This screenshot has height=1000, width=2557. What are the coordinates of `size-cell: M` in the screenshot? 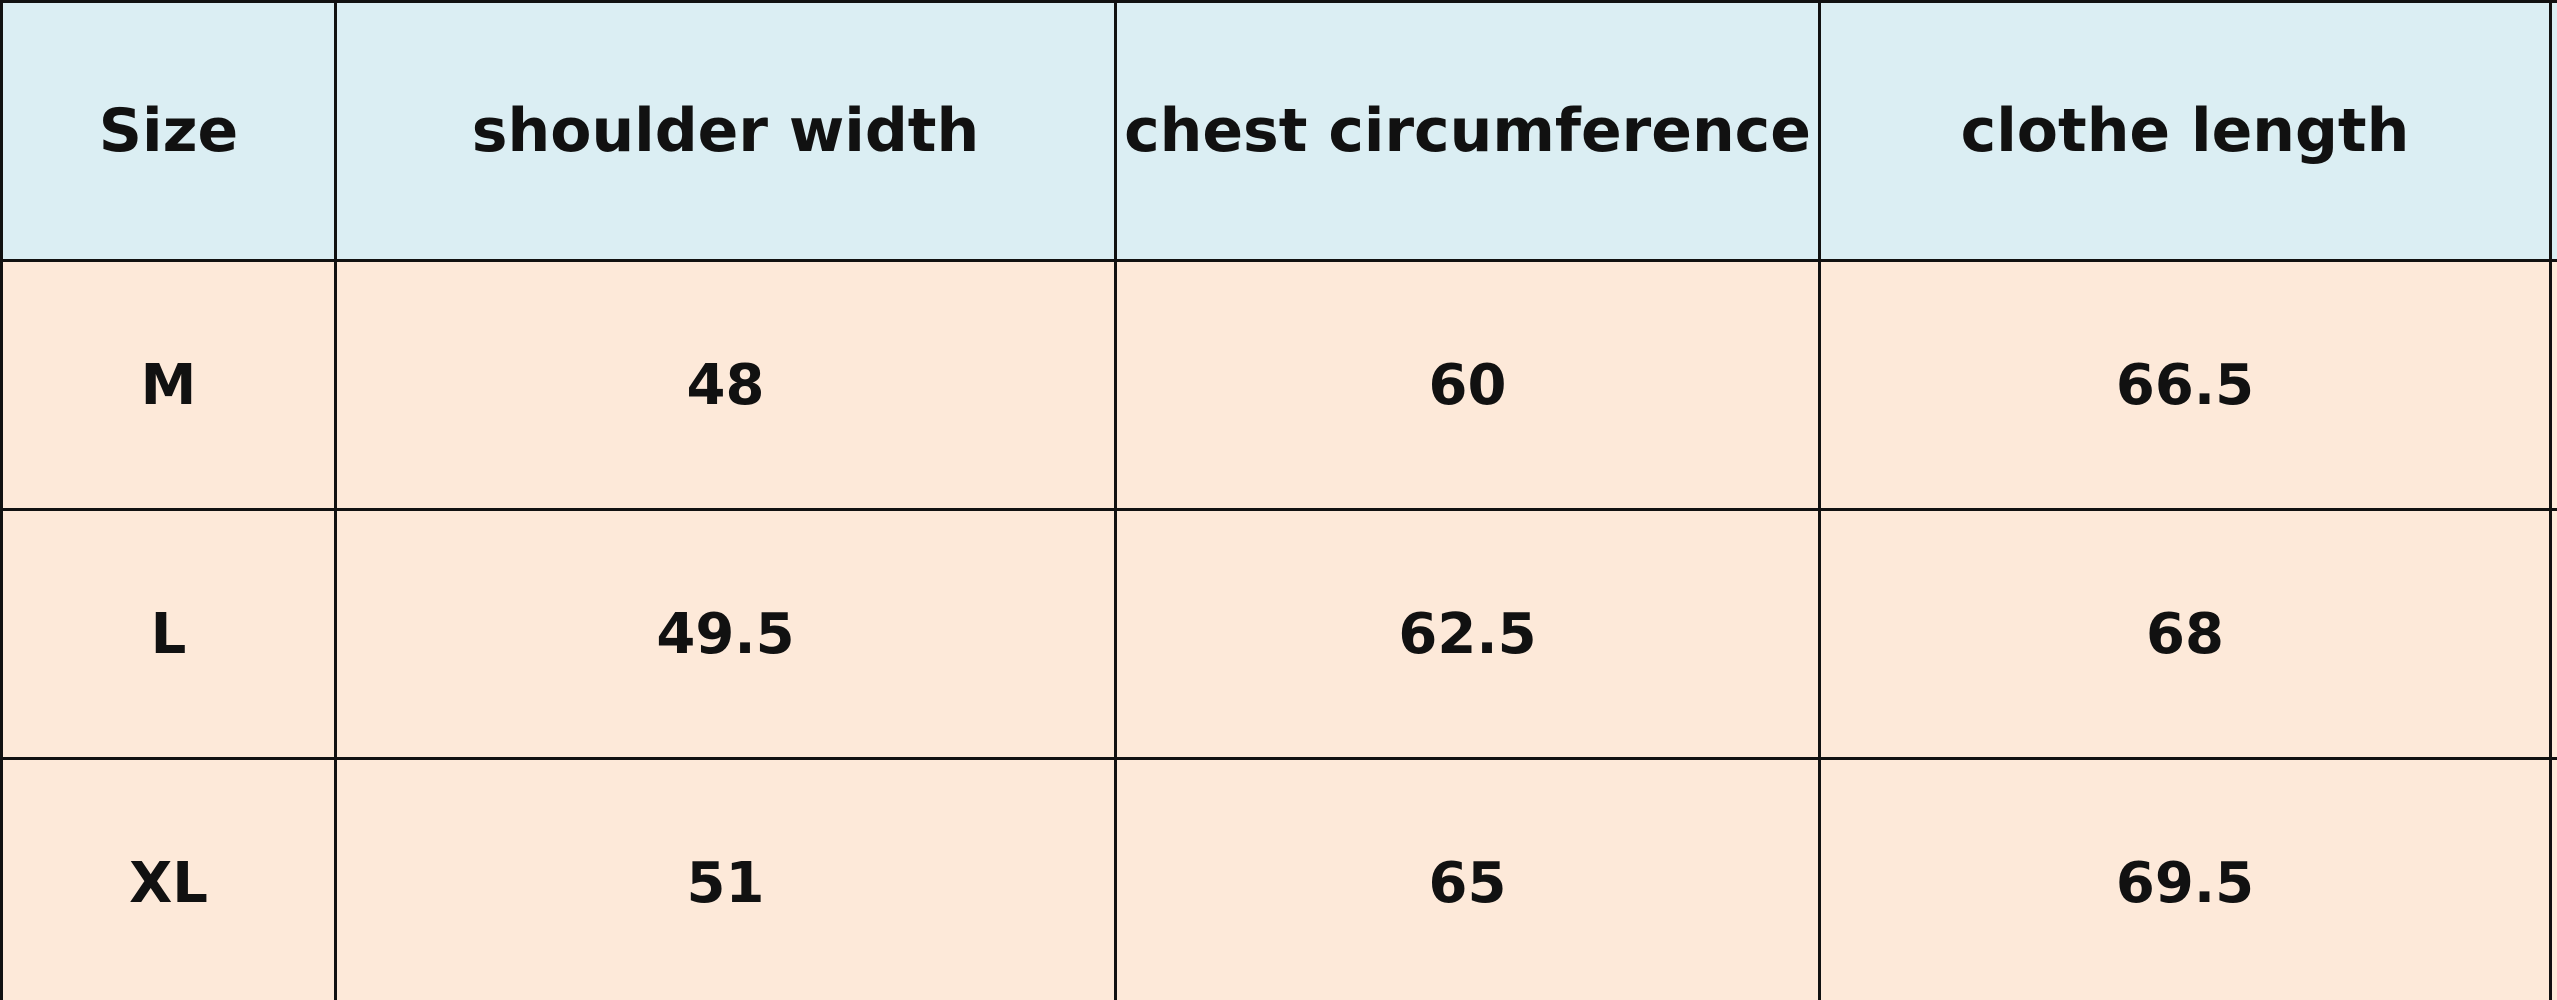 It's located at (168, 385).